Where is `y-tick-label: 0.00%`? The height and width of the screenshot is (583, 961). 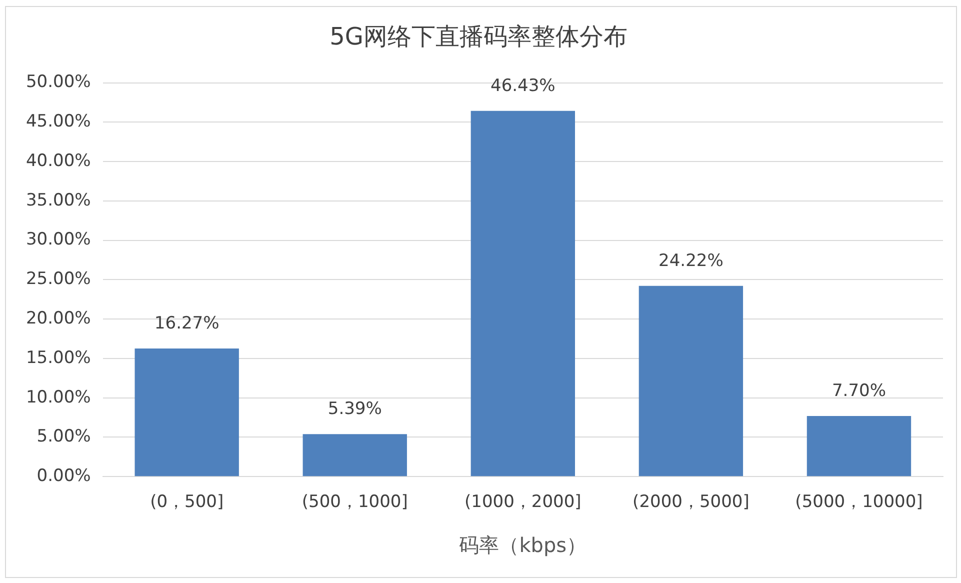 y-tick-label: 0.00% is located at coordinates (63, 476).